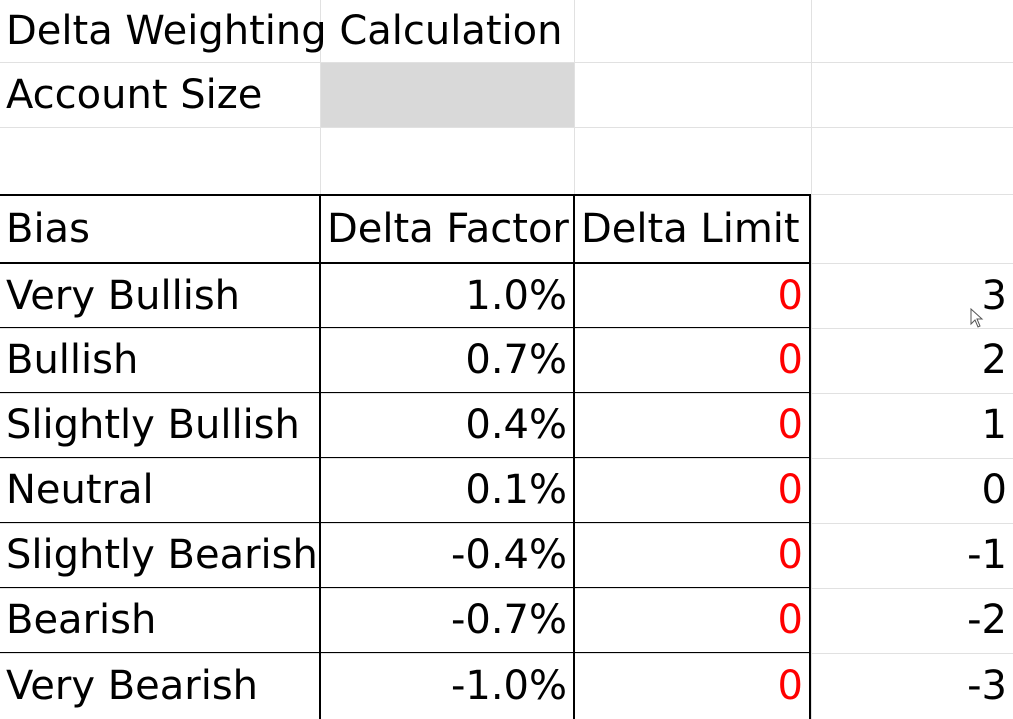 Image resolution: width=1013 pixels, height=719 pixels. I want to click on header-delta-limit-label: Delta Limit, so click(690, 229).